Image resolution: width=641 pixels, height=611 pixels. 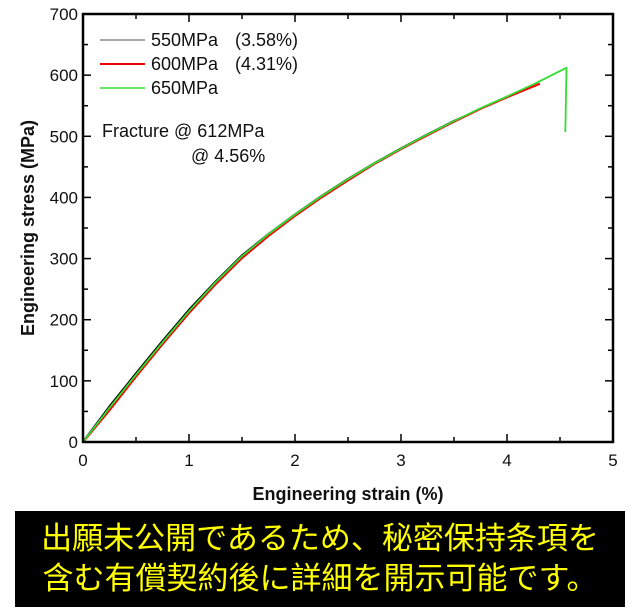 I want to click on legend-label-550: 550MPa, so click(x=185, y=40).